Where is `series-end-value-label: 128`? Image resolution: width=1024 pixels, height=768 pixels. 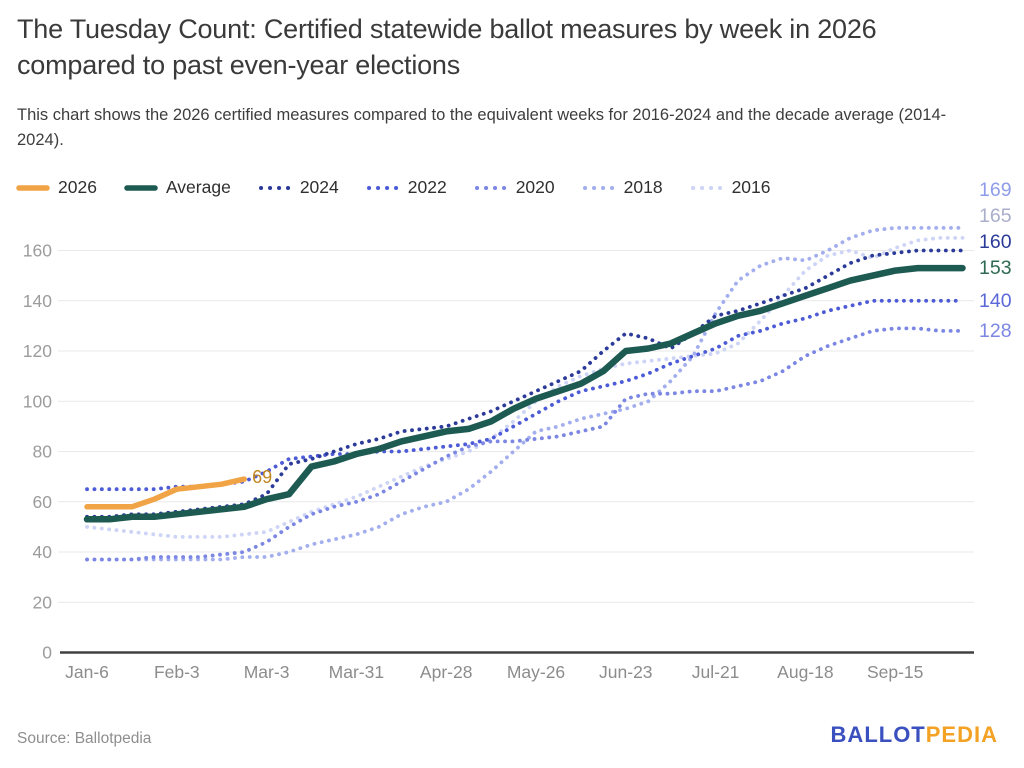
series-end-value-label: 128 is located at coordinates (995, 331).